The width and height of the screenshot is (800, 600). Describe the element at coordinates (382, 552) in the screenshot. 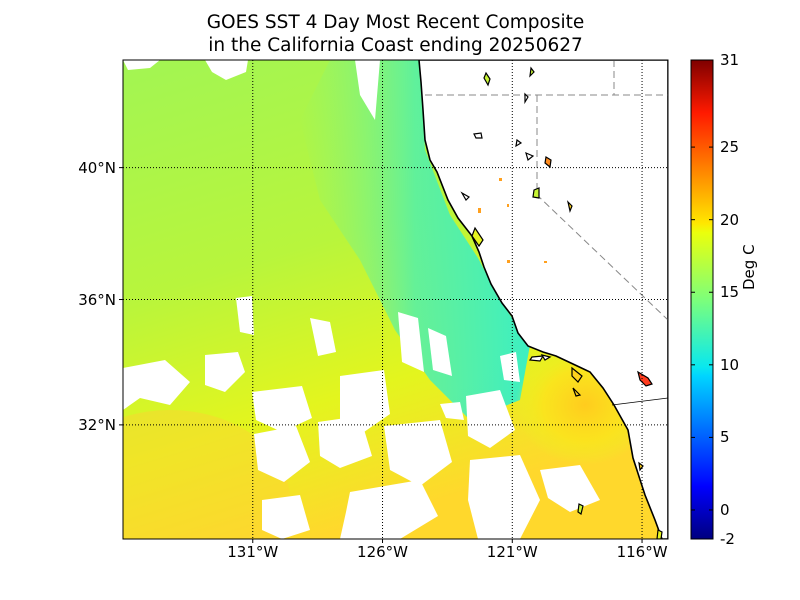

I see `lon-label: 126°W` at that location.